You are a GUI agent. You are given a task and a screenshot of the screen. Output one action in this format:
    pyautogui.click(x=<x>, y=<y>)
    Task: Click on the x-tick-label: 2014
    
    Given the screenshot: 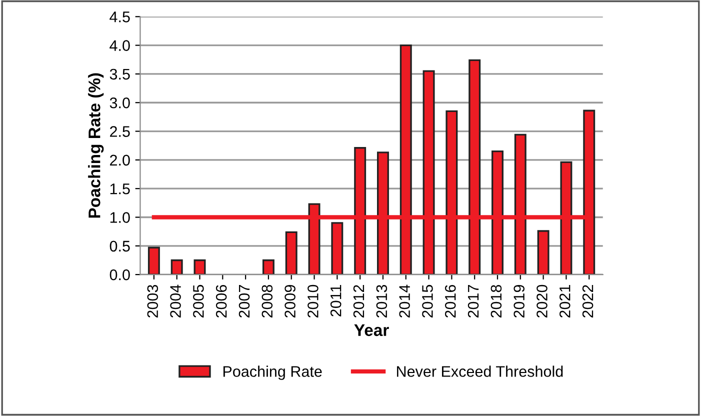 What is the action you would take?
    pyautogui.click(x=404, y=301)
    